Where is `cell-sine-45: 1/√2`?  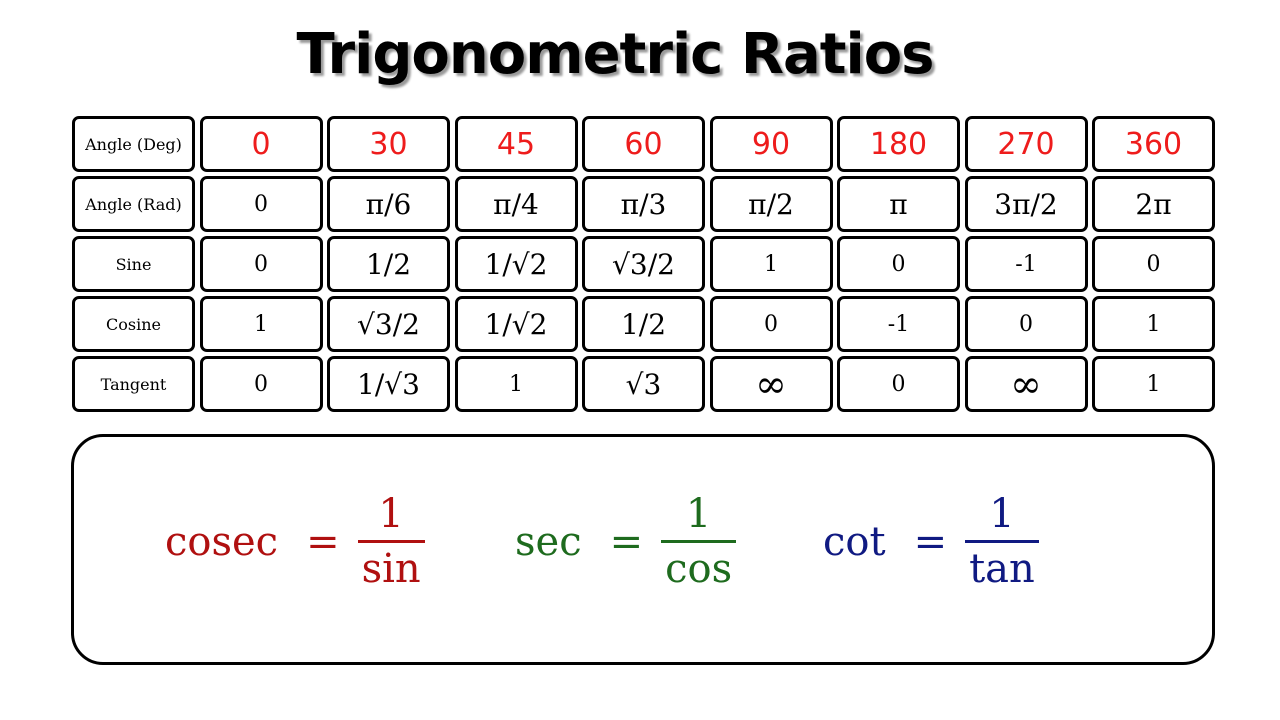 cell-sine-45: 1/√2 is located at coordinates (516, 264).